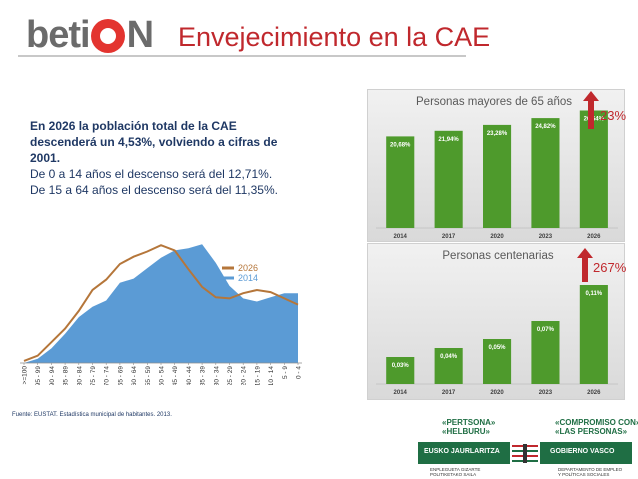  What do you see at coordinates (596, 422) in the screenshot?
I see `slogan-spanish-line-1: «COMPROMISO CON»` at bounding box center [596, 422].